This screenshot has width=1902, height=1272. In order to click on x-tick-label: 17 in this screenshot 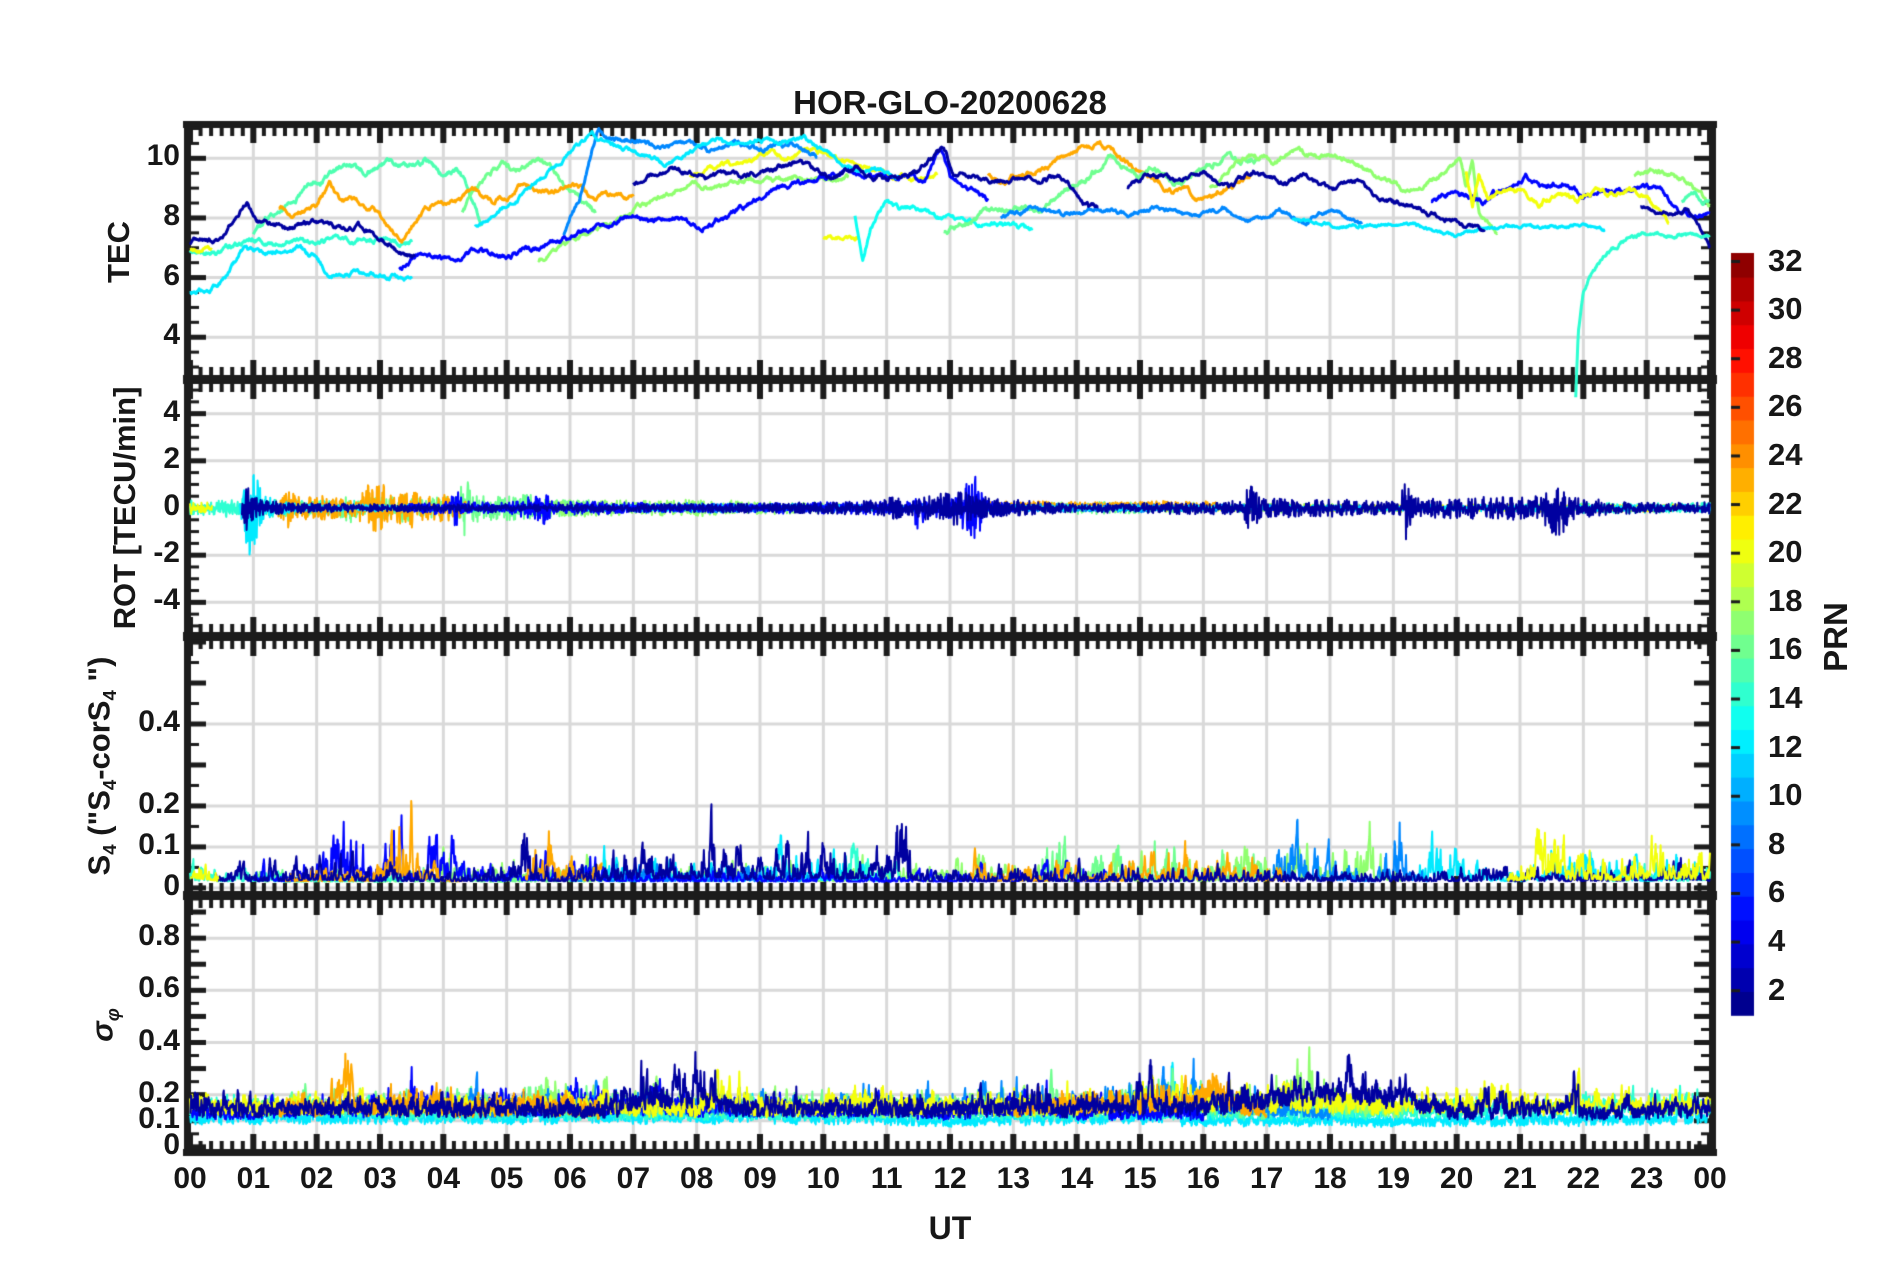, I will do `click(1266, 1178)`.